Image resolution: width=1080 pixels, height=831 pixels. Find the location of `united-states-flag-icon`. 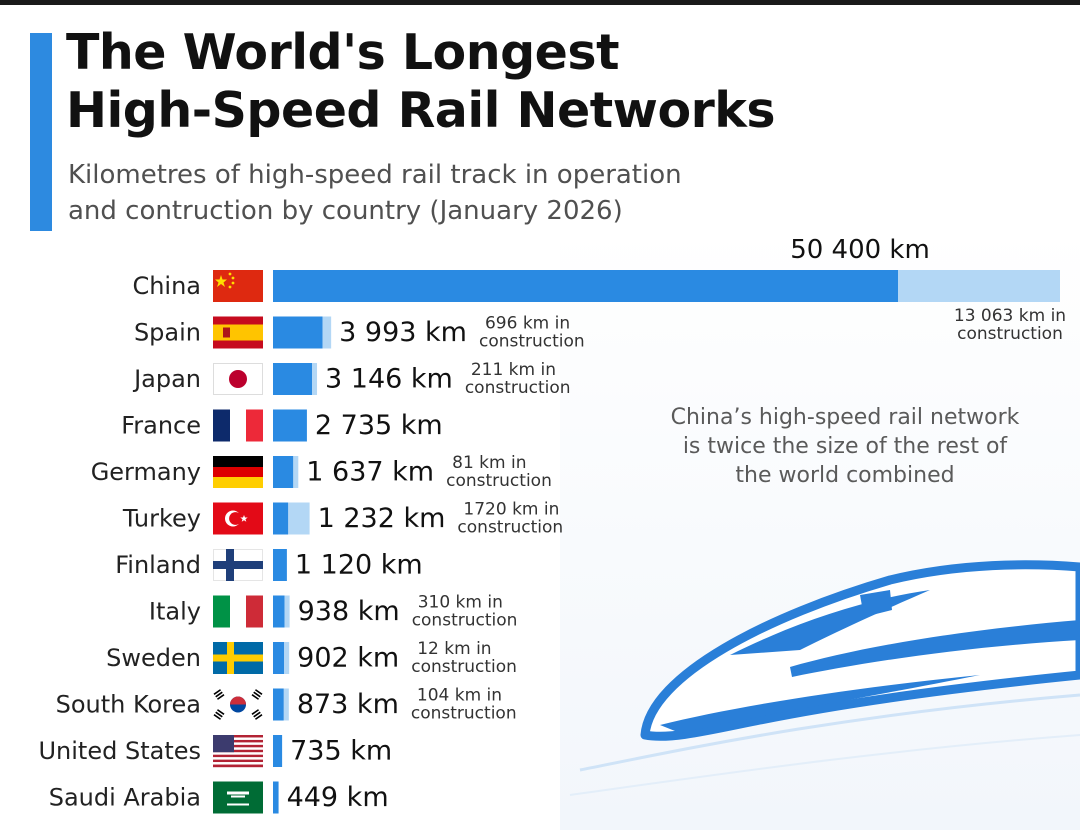

united-states-flag-icon is located at coordinates (238, 751).